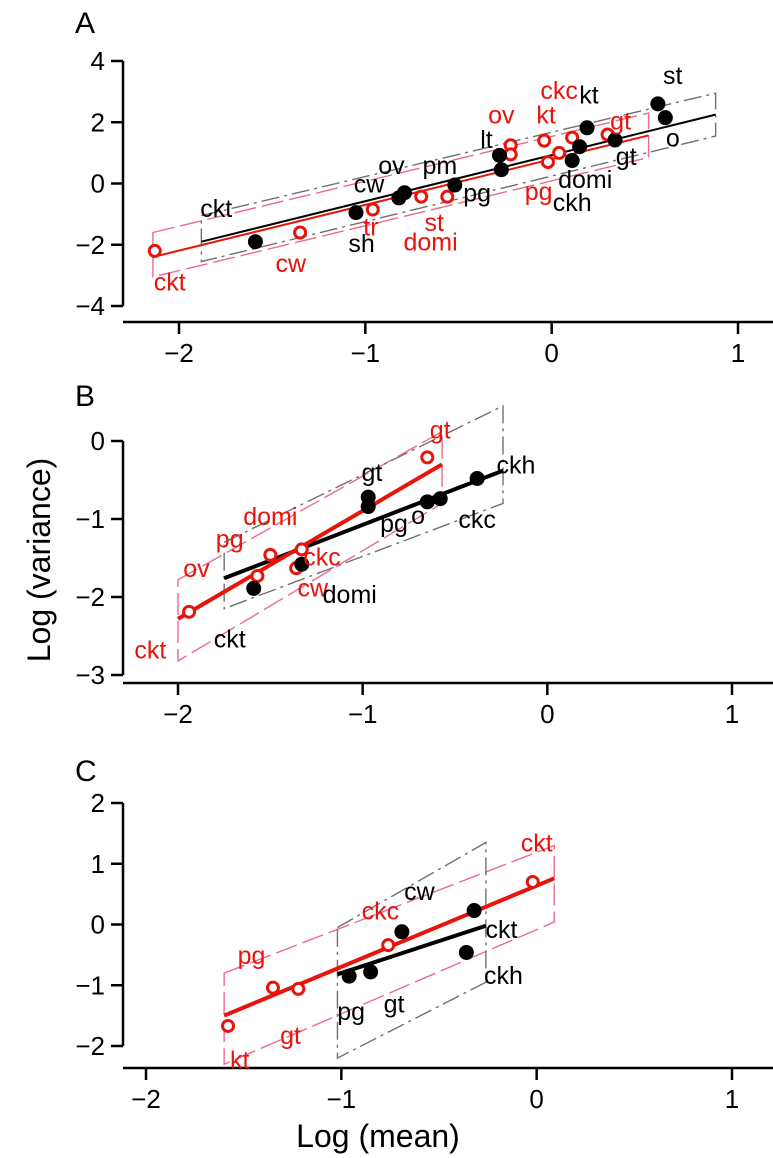  What do you see at coordinates (418, 516) in the screenshot?
I see `point-label: o` at bounding box center [418, 516].